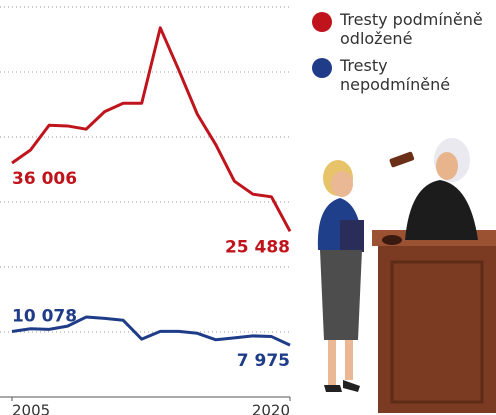 The width and height of the screenshot is (496, 415). Describe the element at coordinates (392, 240) in the screenshot. I see `gavel-block` at that location.